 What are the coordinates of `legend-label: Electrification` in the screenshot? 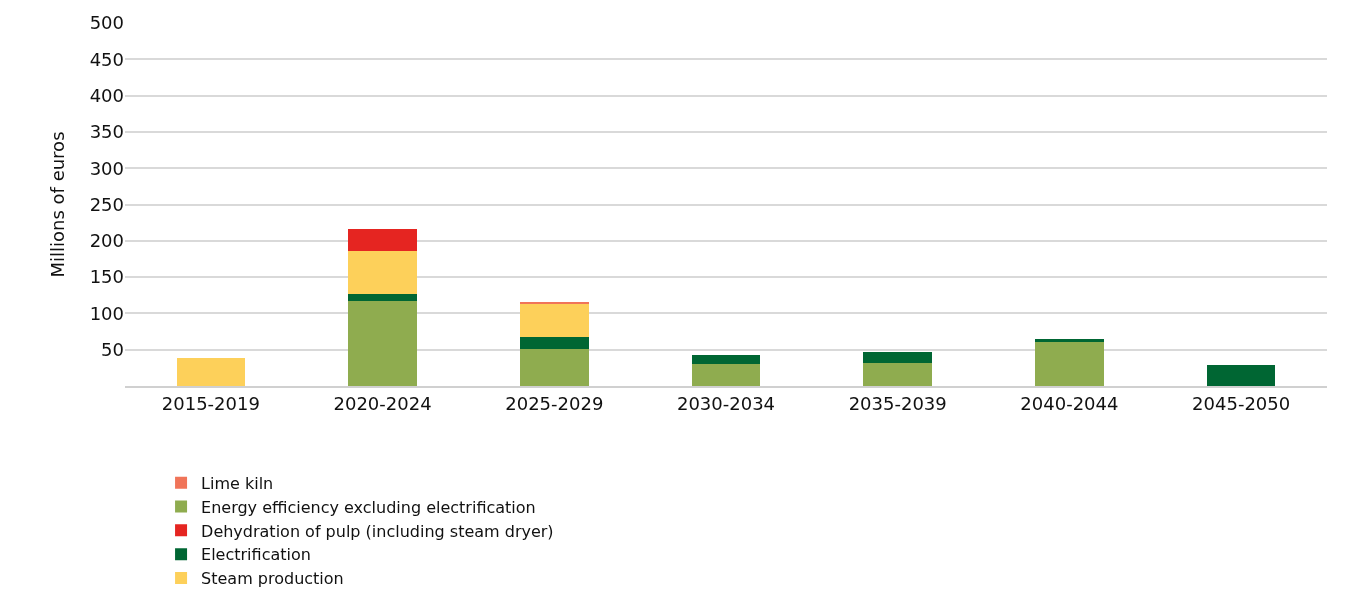 It's located at (256, 555).